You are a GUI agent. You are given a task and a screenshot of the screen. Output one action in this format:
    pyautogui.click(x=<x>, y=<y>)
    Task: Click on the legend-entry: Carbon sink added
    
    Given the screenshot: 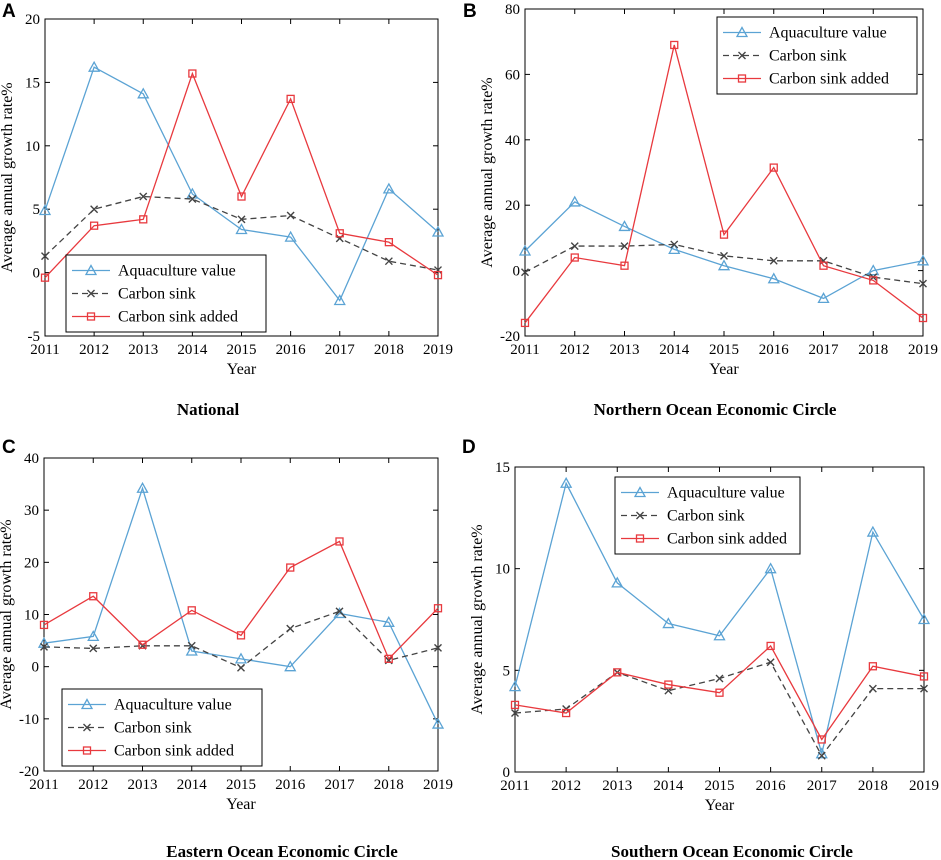 What is the action you would take?
    pyautogui.click(x=704, y=539)
    